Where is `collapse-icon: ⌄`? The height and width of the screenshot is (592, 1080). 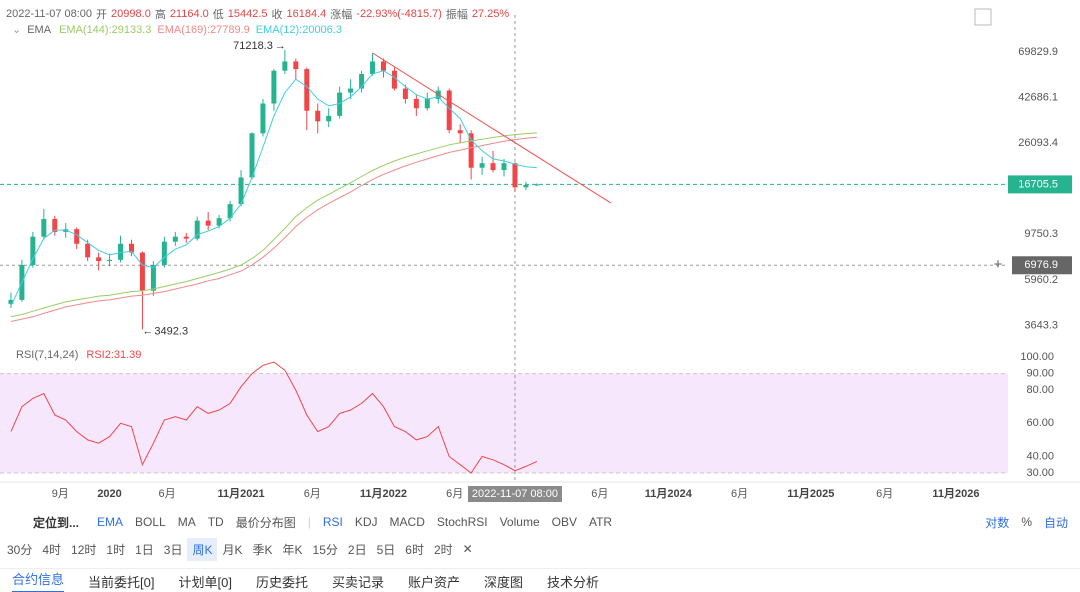 collapse-icon: ⌄ is located at coordinates (17, 30).